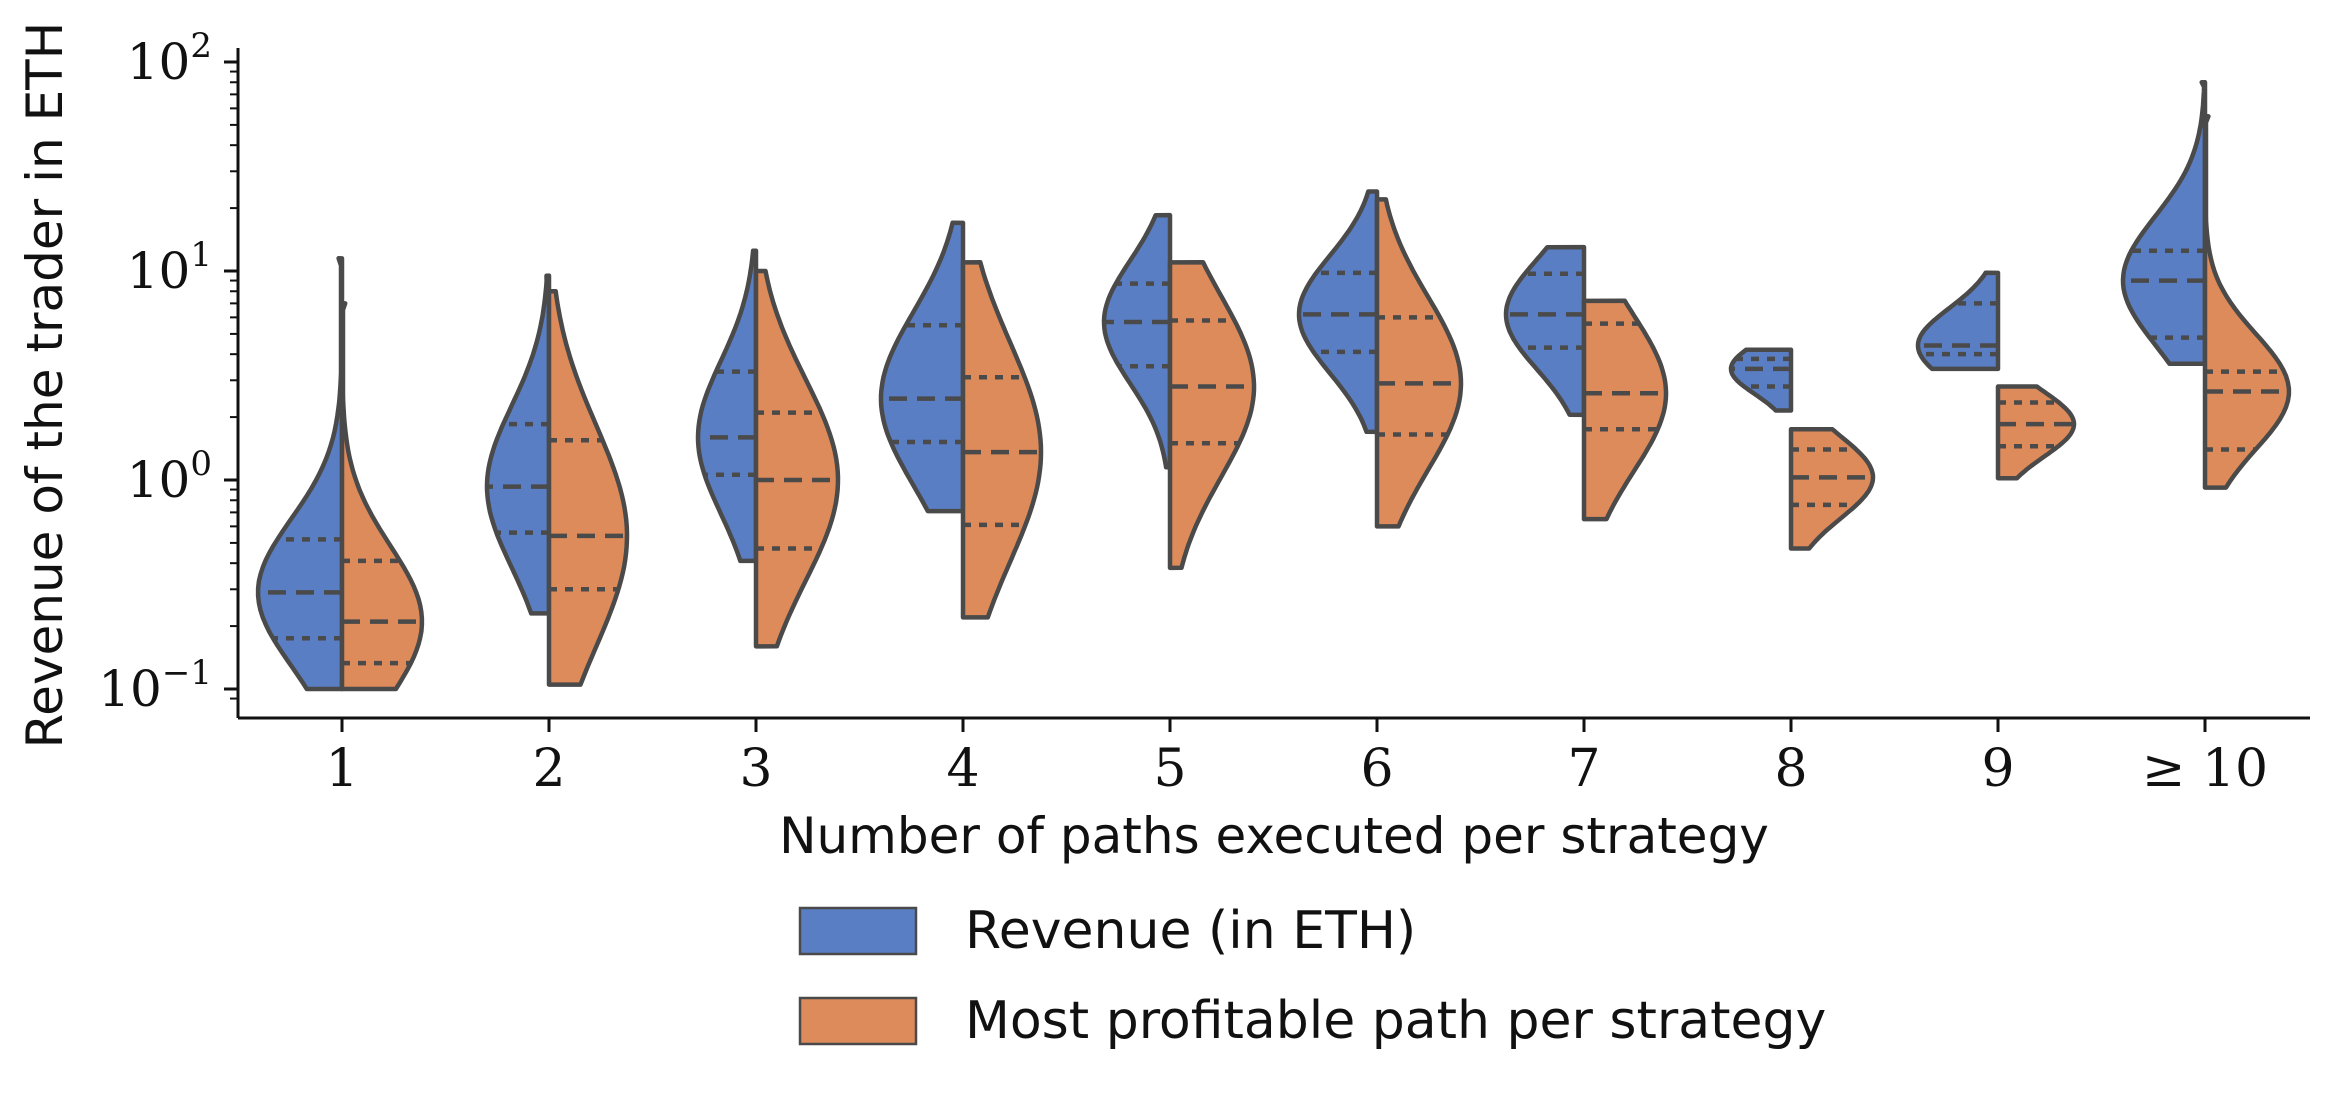 Image resolution: width=2334 pixels, height=1100 pixels. What do you see at coordinates (1583, 769) in the screenshot?
I see `x-tick-label: 7` at bounding box center [1583, 769].